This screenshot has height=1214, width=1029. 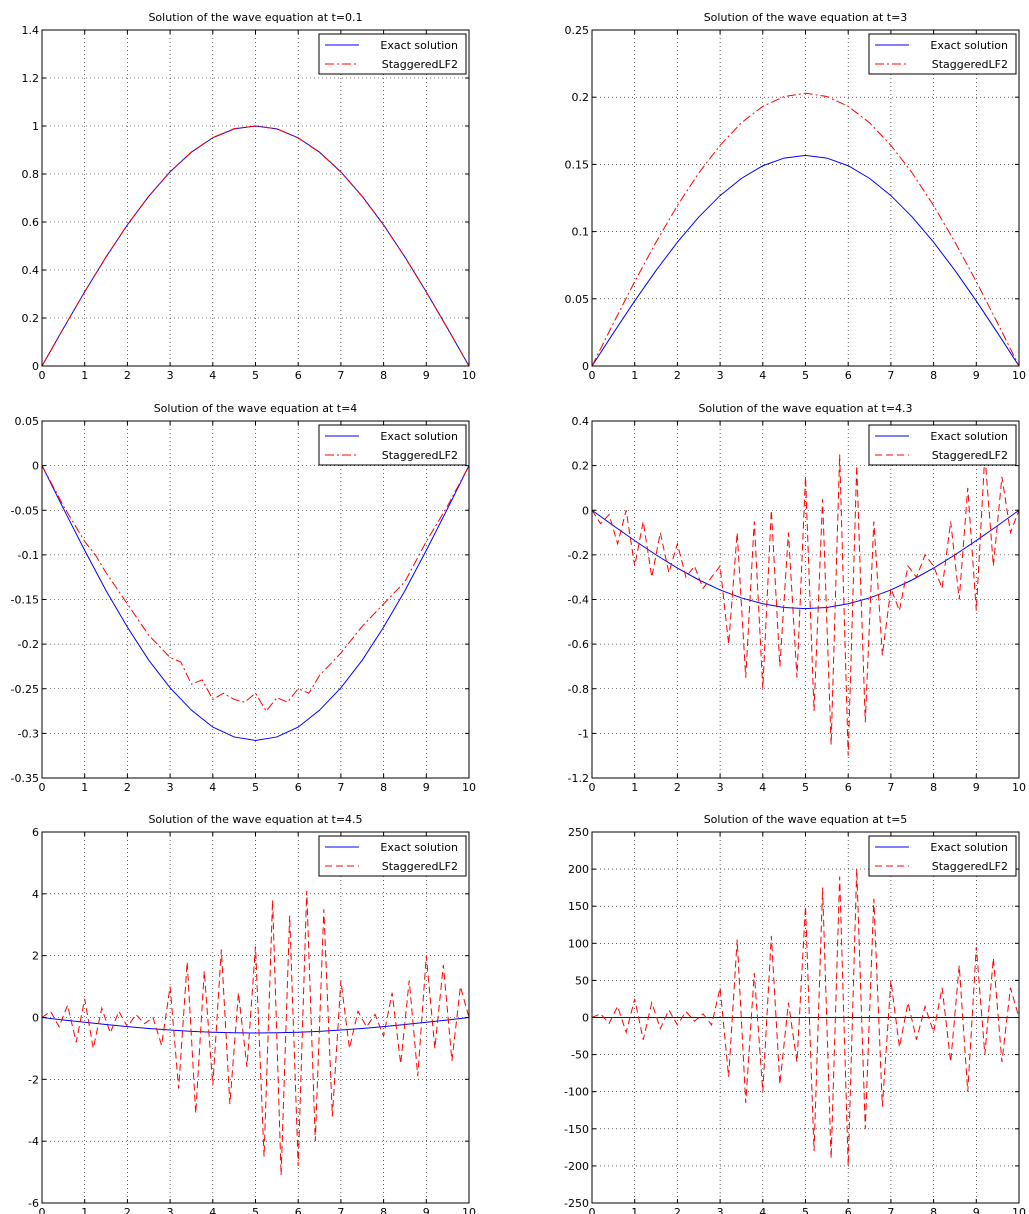 I want to click on y-tick-label: -1, so click(x=583, y=733).